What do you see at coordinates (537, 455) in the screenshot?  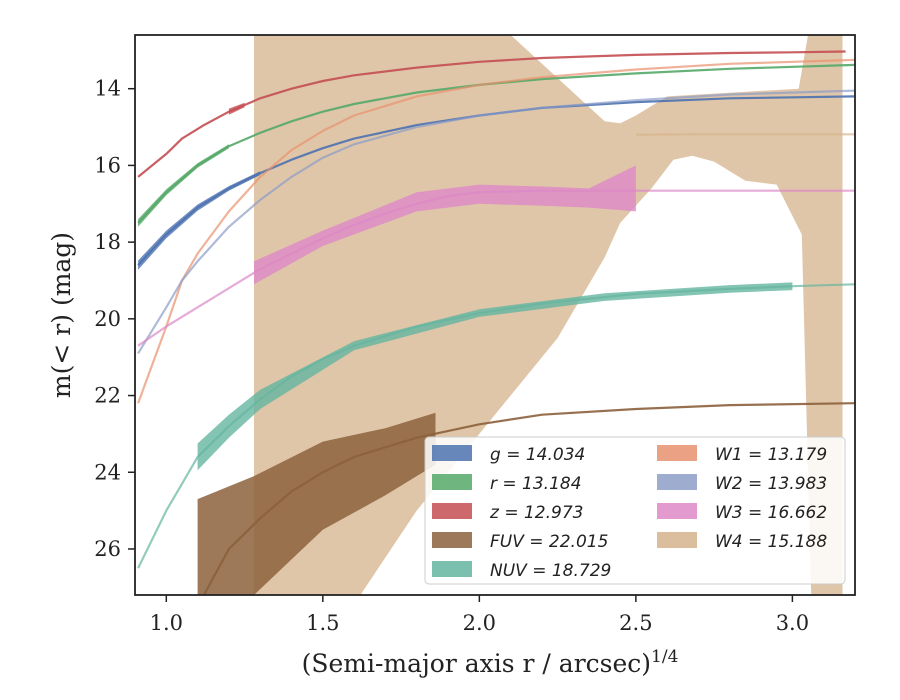 I see `legend-label-g: g = 14.034` at bounding box center [537, 455].